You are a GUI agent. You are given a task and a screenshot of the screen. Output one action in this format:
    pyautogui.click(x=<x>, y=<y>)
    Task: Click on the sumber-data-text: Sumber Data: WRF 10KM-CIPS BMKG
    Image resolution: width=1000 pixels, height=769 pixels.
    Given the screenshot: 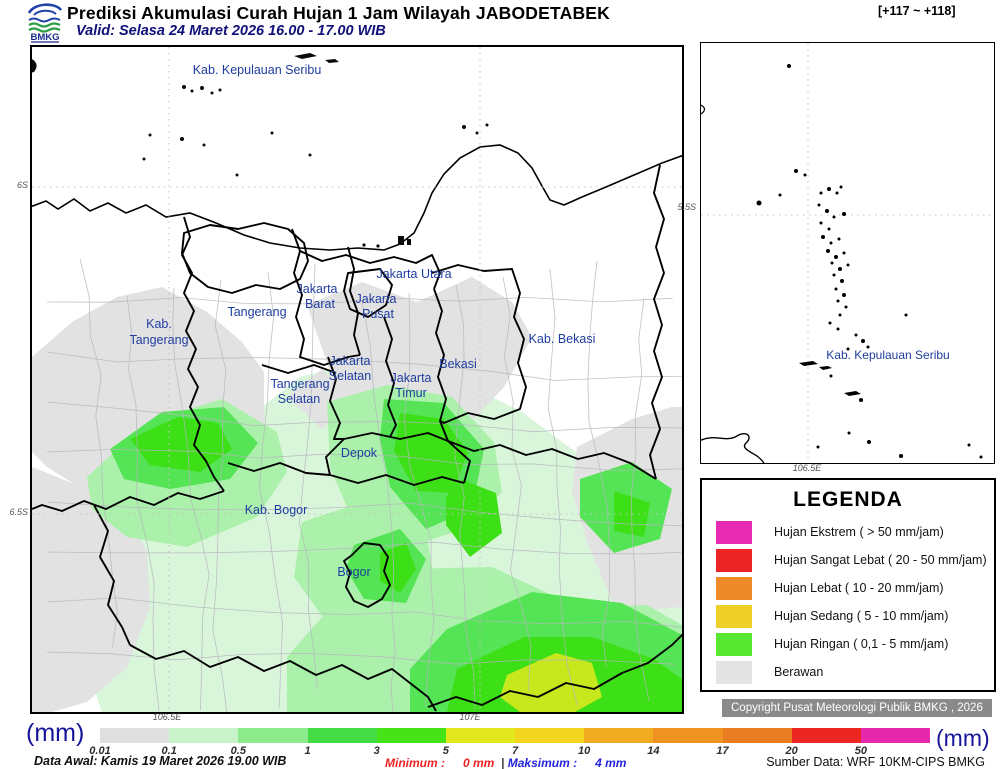 What is the action you would take?
    pyautogui.click(x=875, y=762)
    